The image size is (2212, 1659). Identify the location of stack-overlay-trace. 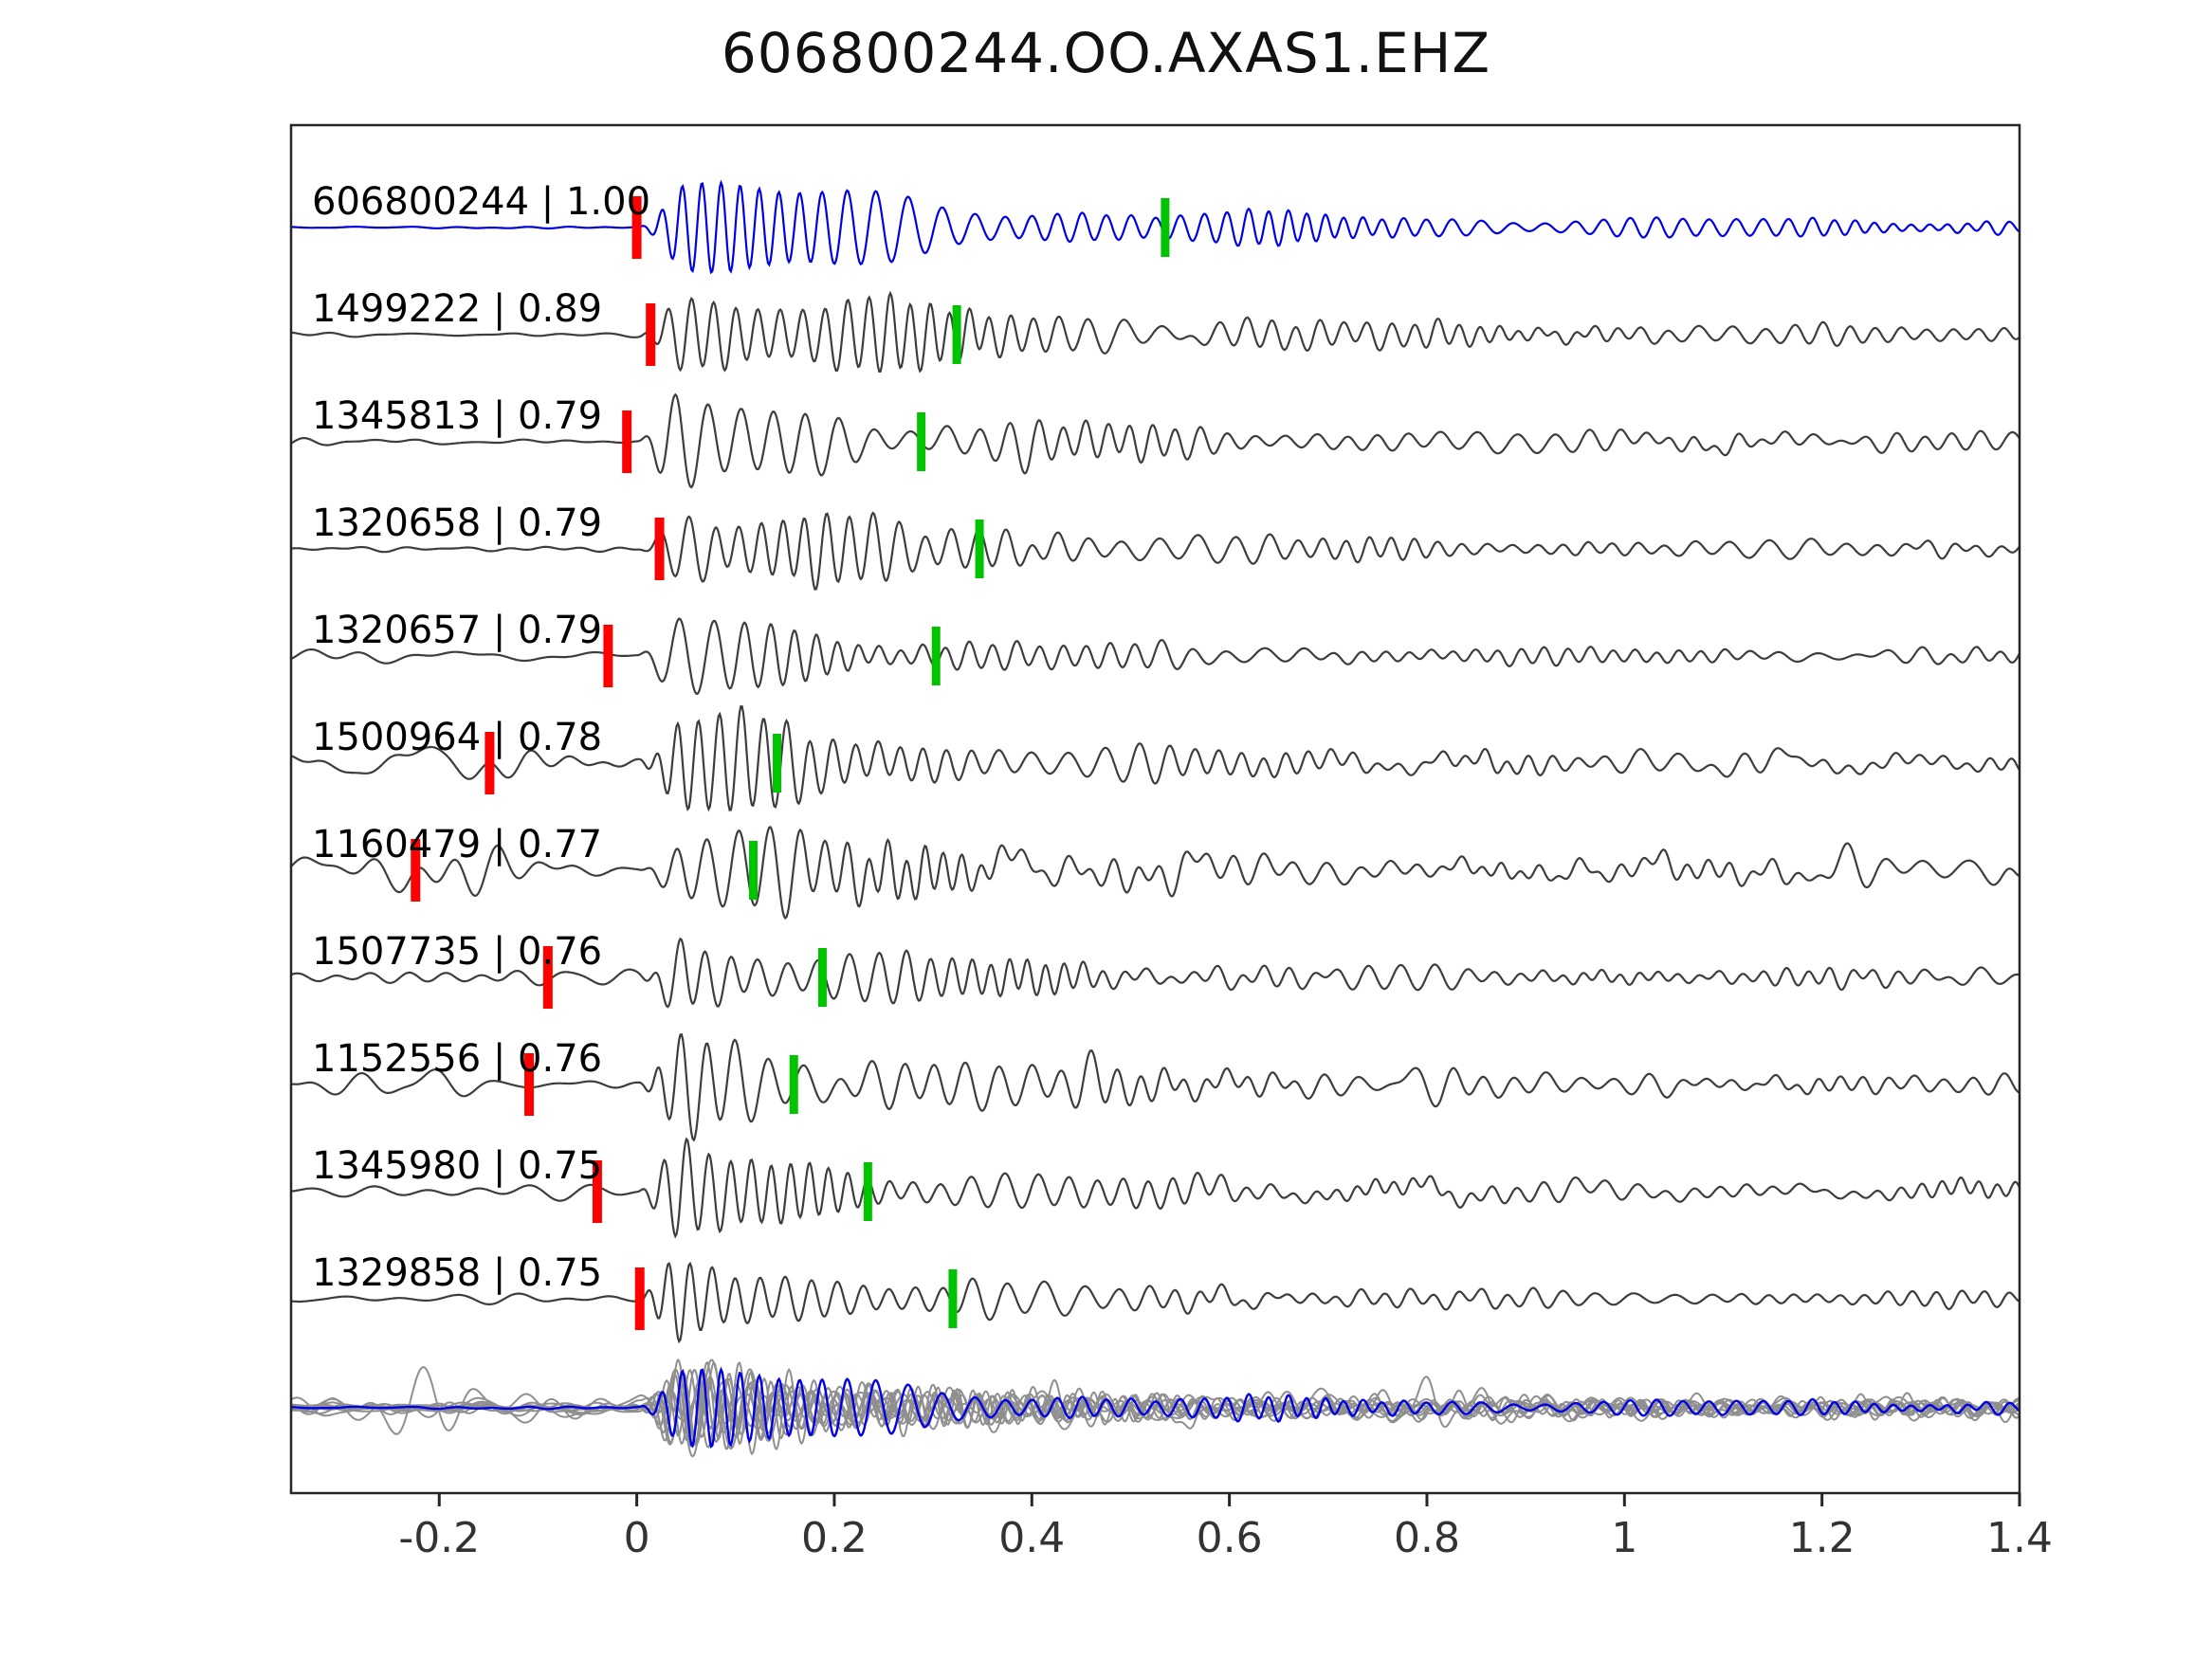
(1155, 1407).